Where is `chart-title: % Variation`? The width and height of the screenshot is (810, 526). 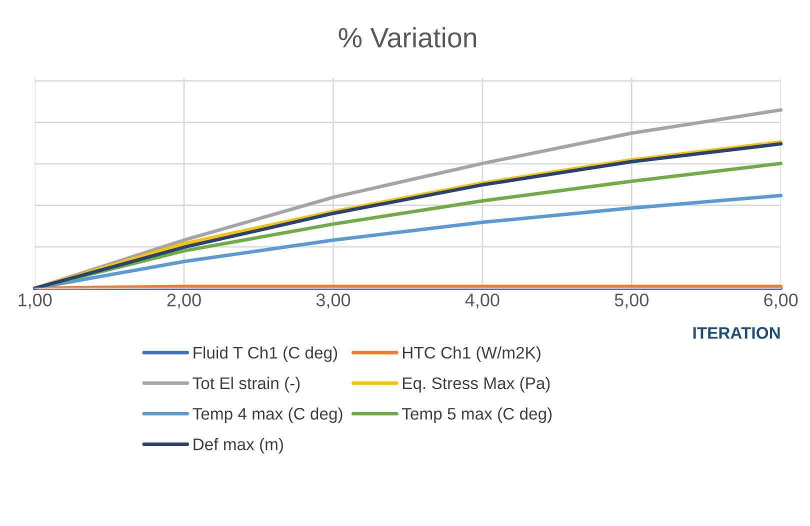
chart-title: % Variation is located at coordinates (407, 37).